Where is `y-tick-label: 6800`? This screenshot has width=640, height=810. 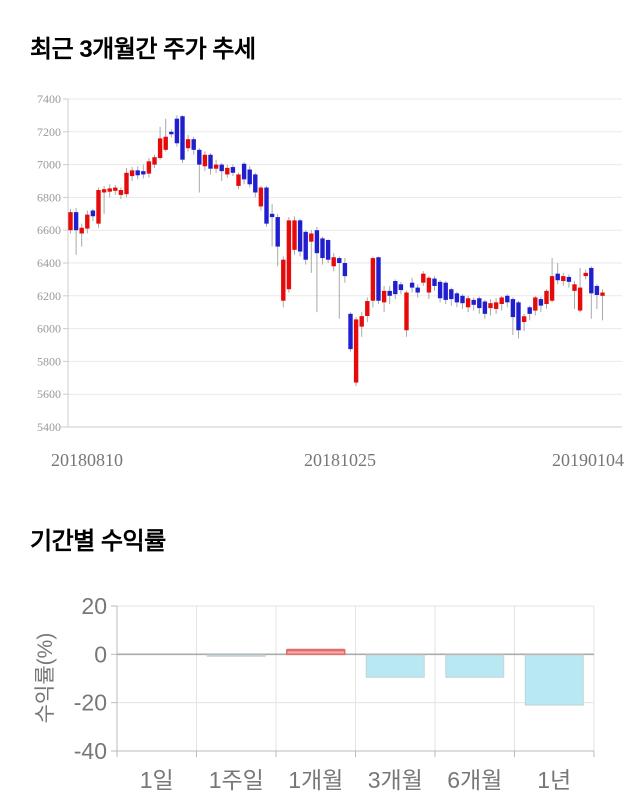
y-tick-label: 6800 is located at coordinates (49, 197).